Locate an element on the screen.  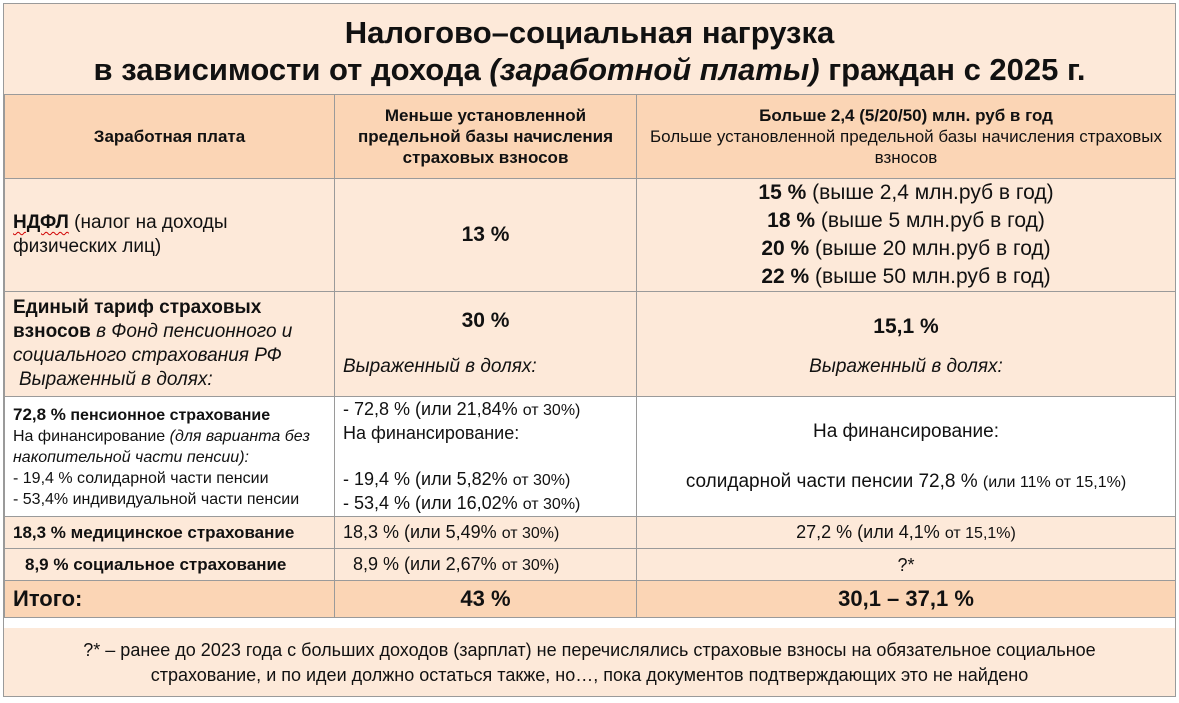
pension-title: 72,8 % пенсионное страхование is located at coordinates (142, 414).